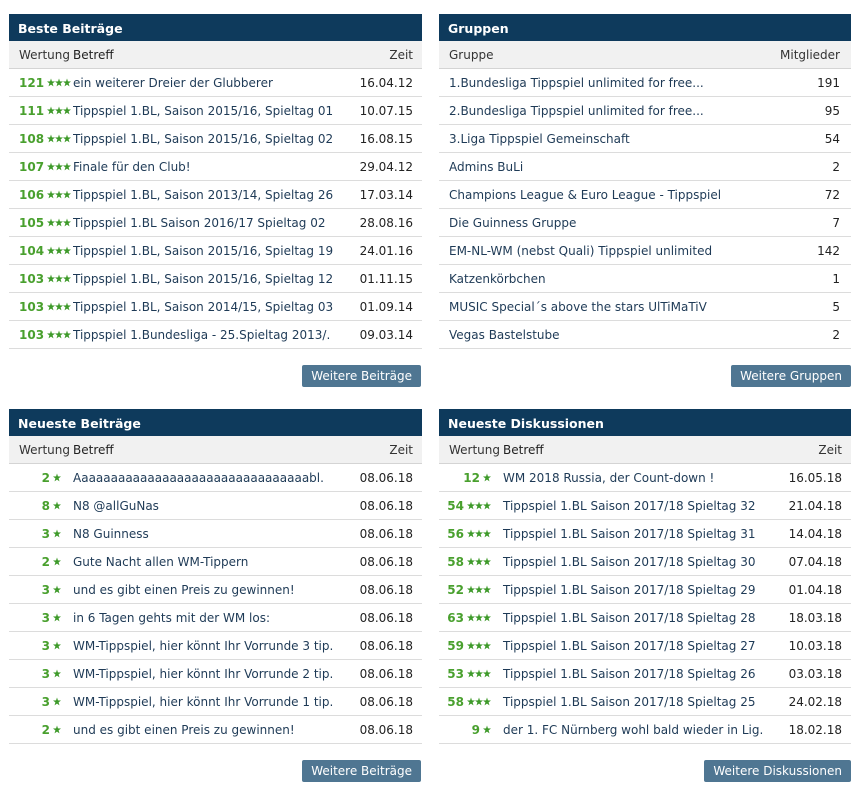 This screenshot has height=797, width=857. I want to click on score-value: 58, so click(455, 561).